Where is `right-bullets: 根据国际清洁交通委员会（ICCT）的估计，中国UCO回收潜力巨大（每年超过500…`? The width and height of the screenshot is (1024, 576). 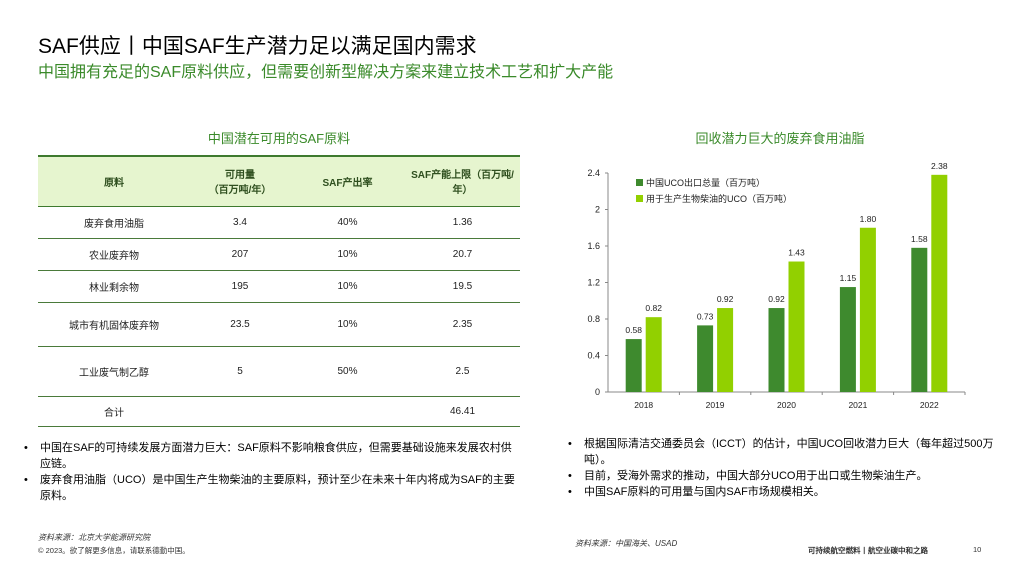 right-bullets: 根据国际清洁交通委员会（ICCT）的估计，中国UCO回收潜力巨大（每年超过500… is located at coordinates (791, 468).